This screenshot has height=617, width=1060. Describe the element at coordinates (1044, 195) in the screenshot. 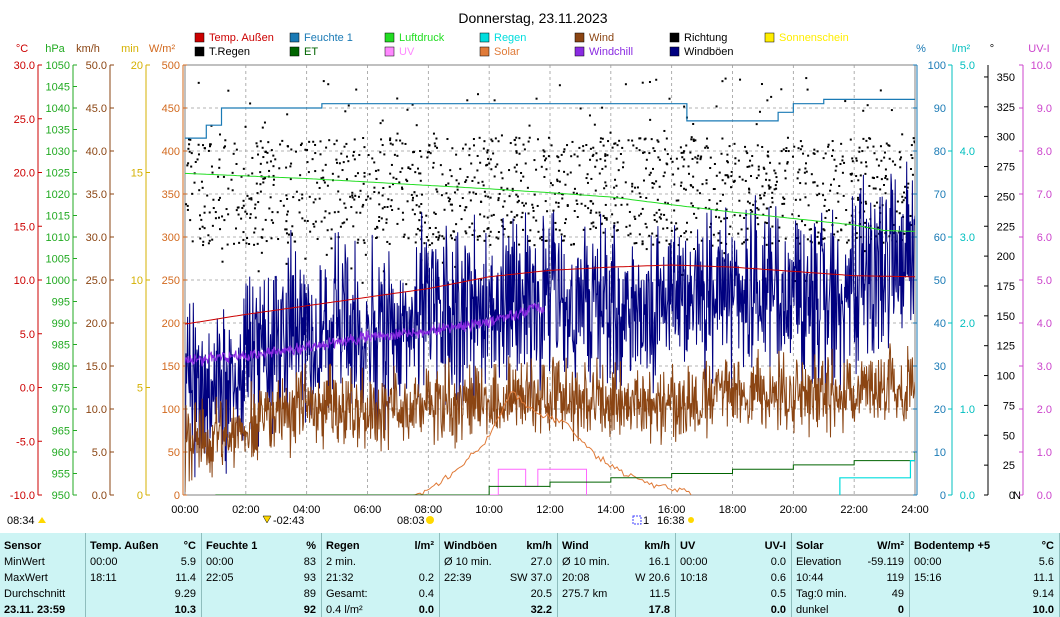

I see `axis-tick-label: 7.0` at that location.